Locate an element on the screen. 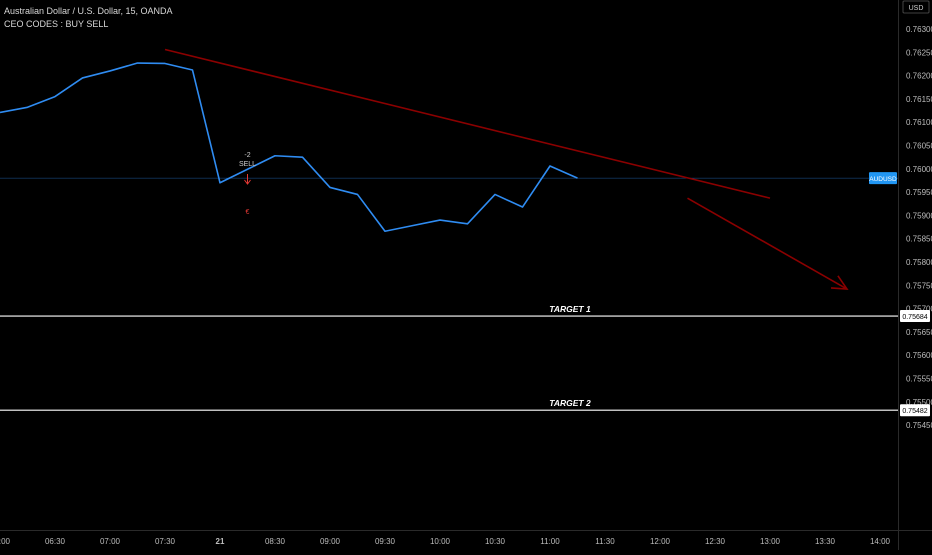  signal-sell-label: SELL is located at coordinates (247, 164).